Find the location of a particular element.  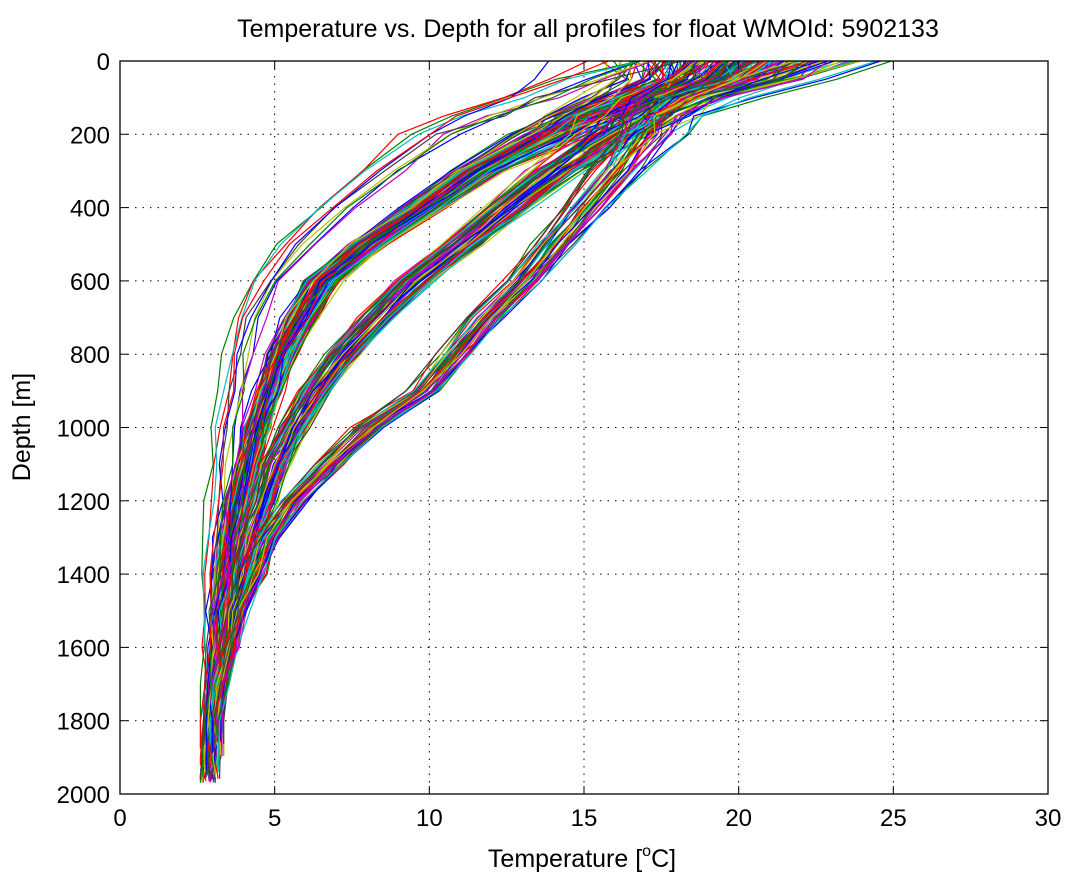

x-tick-labels: 0 5 10 15 20 25 30 is located at coordinates (587, 818).